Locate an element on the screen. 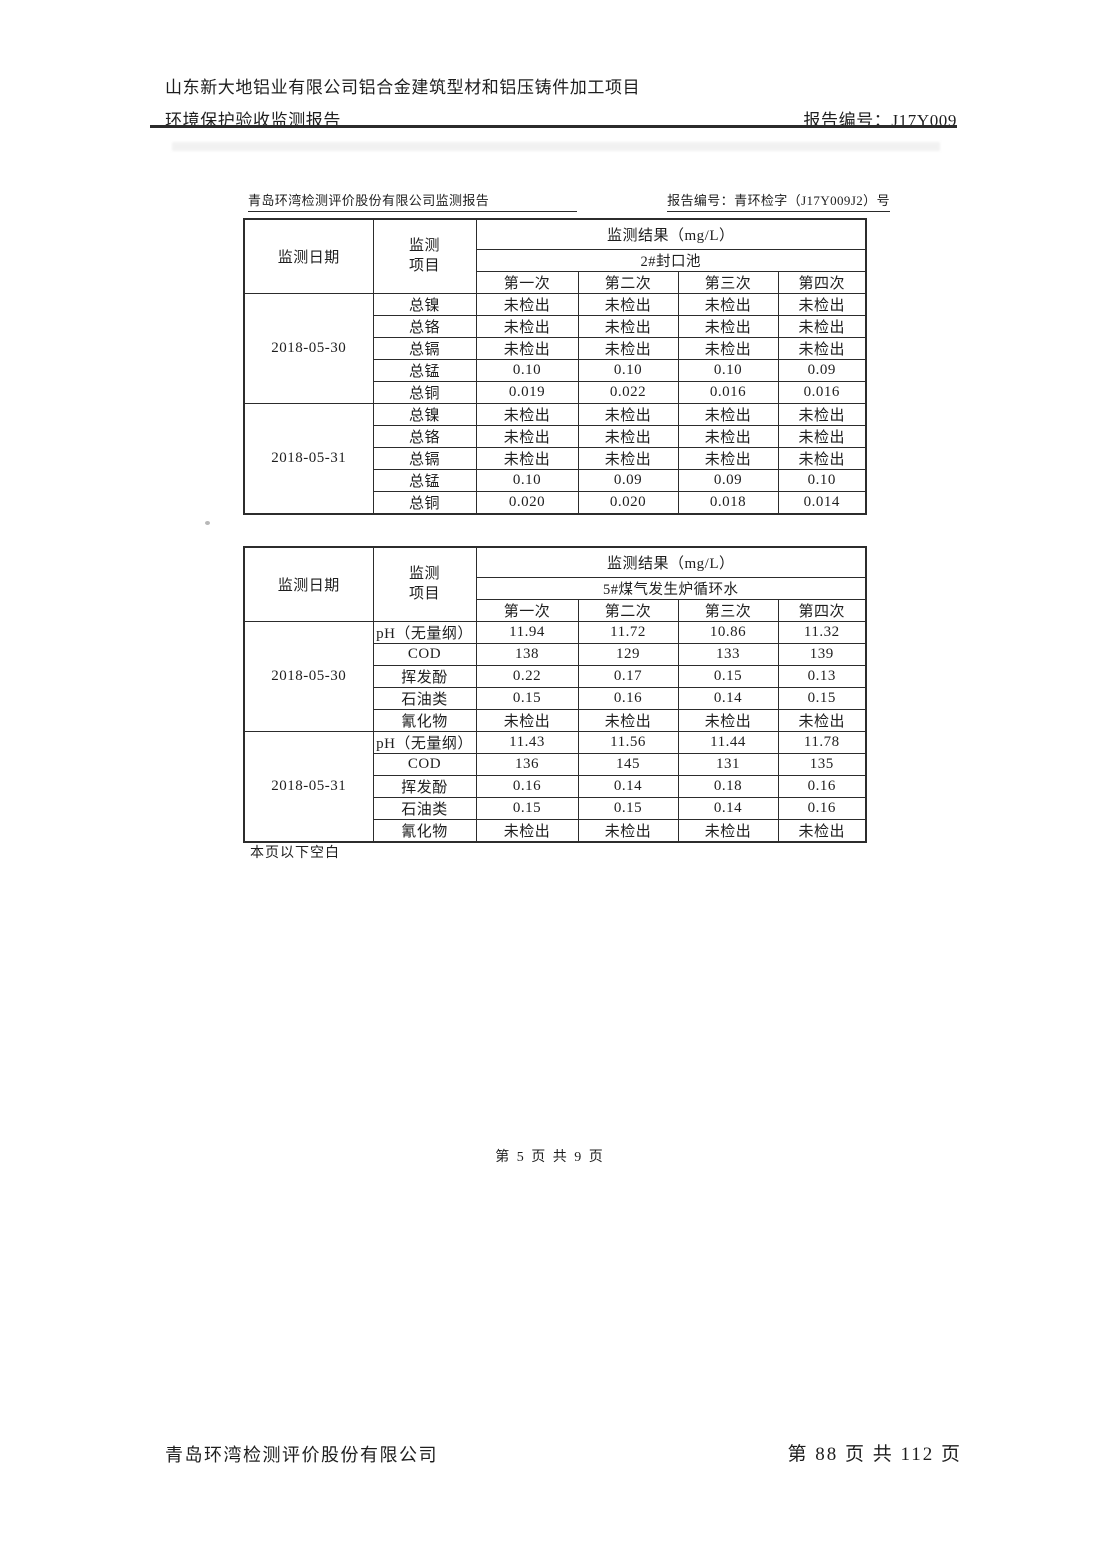 This screenshot has width=1100, height=1555. col-header-item-line2: 项目 is located at coordinates (424, 594).